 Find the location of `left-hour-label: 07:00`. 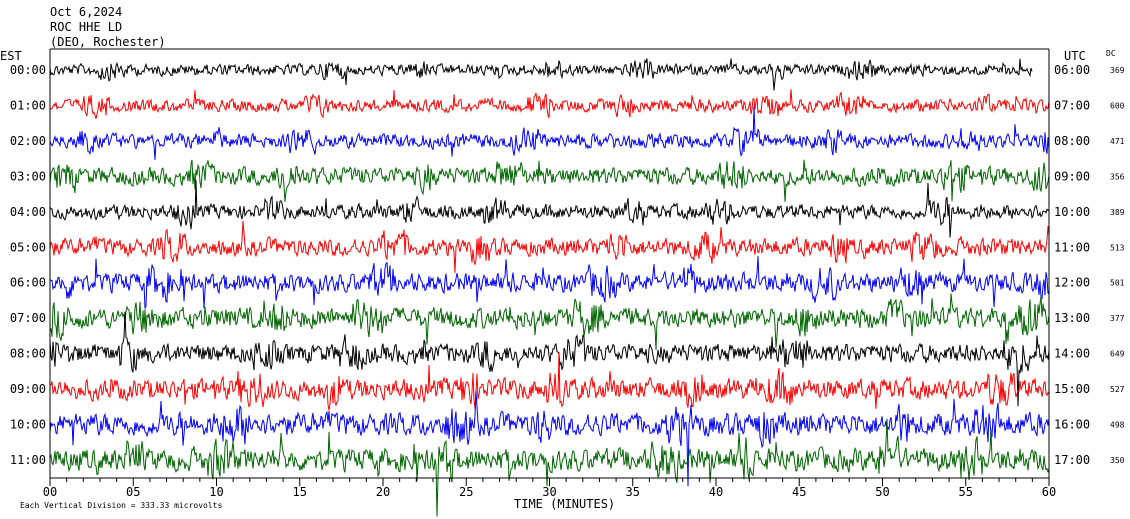

left-hour-label: 07:00 is located at coordinates (28, 318).